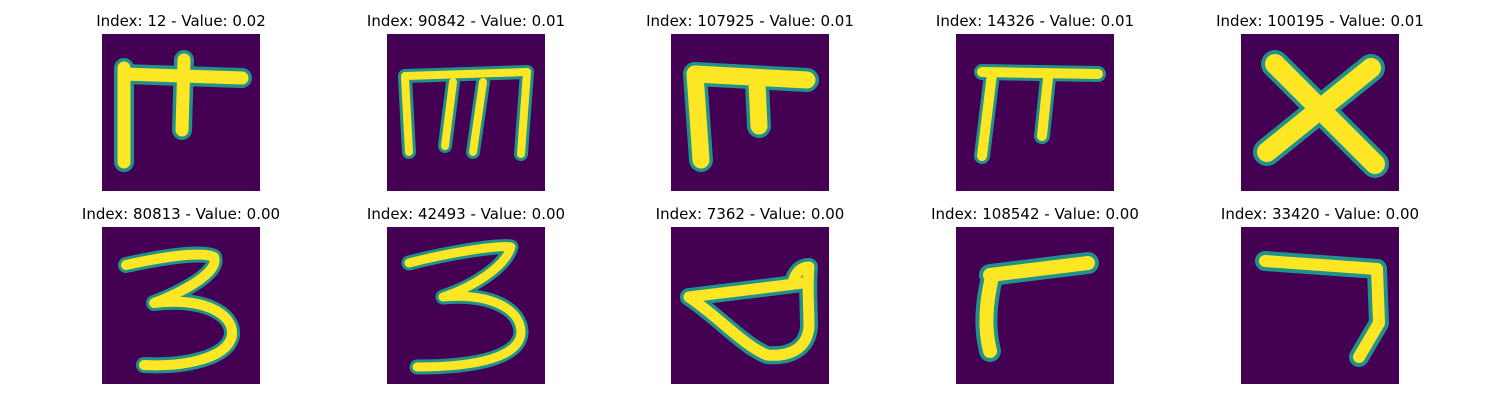 This screenshot has height=400, width=1500. Describe the element at coordinates (181, 21) in the screenshot. I see `panel-title: Index: 12 - Value: 0.02` at that location.